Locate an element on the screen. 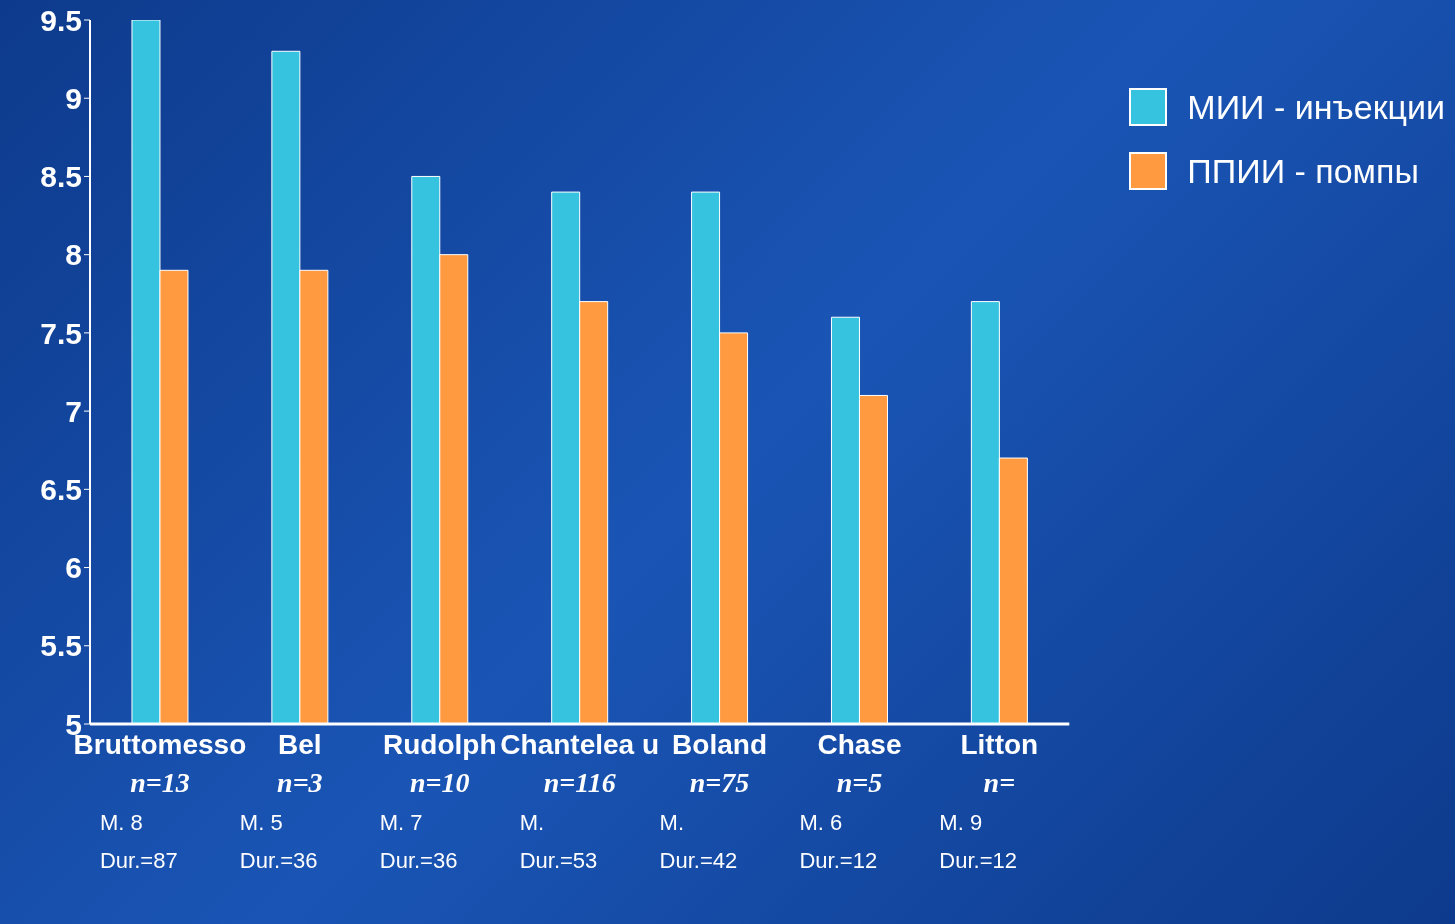 This screenshot has width=1455, height=924. y-tick-label: 8.5 is located at coordinates (61, 177).